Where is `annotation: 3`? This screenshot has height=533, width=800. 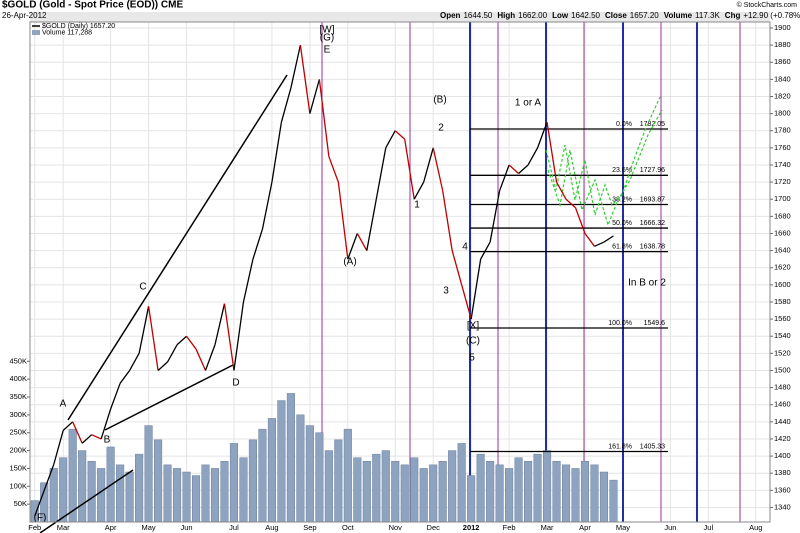 annotation: 3 is located at coordinates (446, 291).